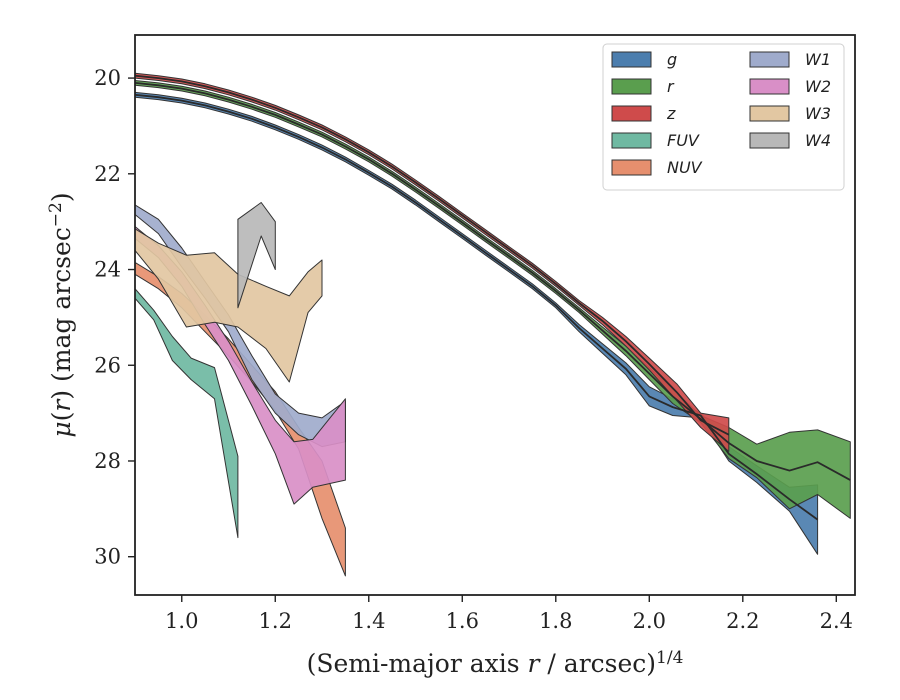  Describe the element at coordinates (509, 614) in the screenshot. I see `x-axis: 1.0 1.2 1.4 1.6 1.8 2.0 2.2 2.4` at that location.